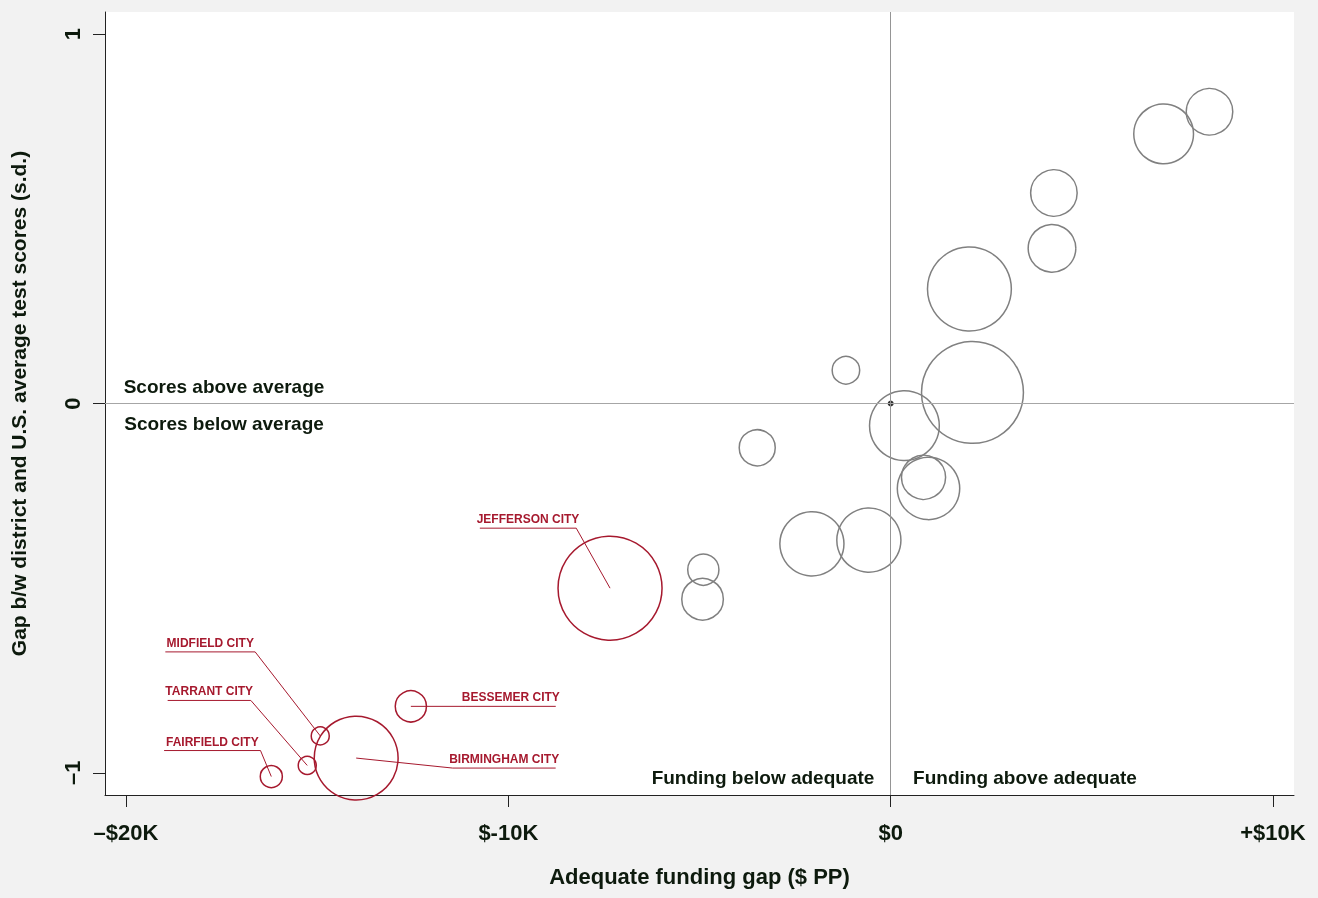  I want to click on y-tick-label: –1, so click(72, 773).